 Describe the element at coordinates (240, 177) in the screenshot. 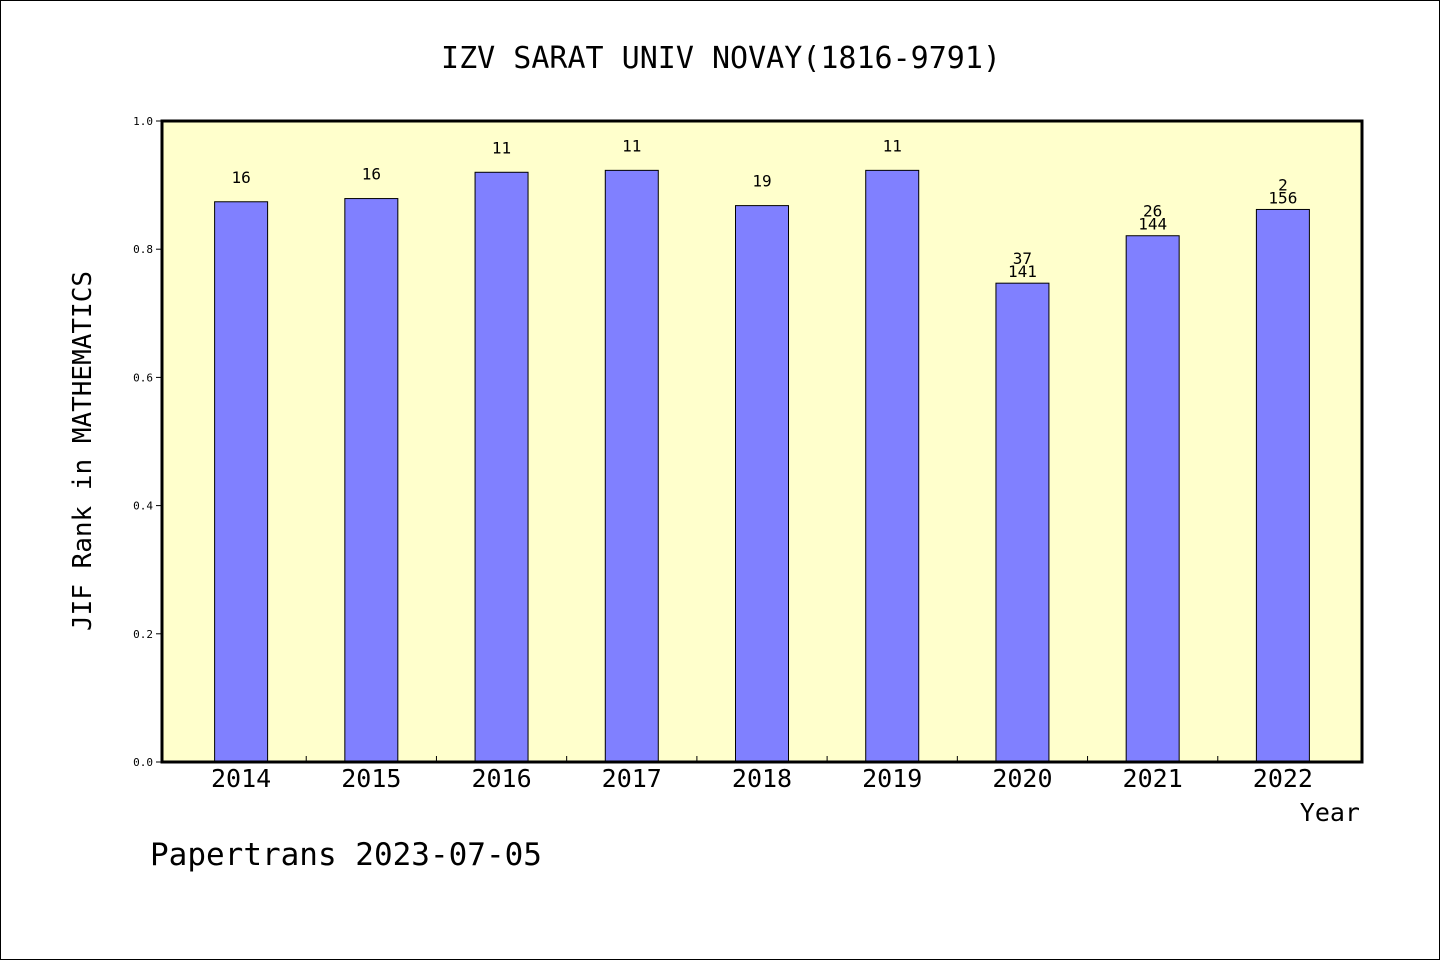

I see `bar-label-2014-0: 16` at that location.